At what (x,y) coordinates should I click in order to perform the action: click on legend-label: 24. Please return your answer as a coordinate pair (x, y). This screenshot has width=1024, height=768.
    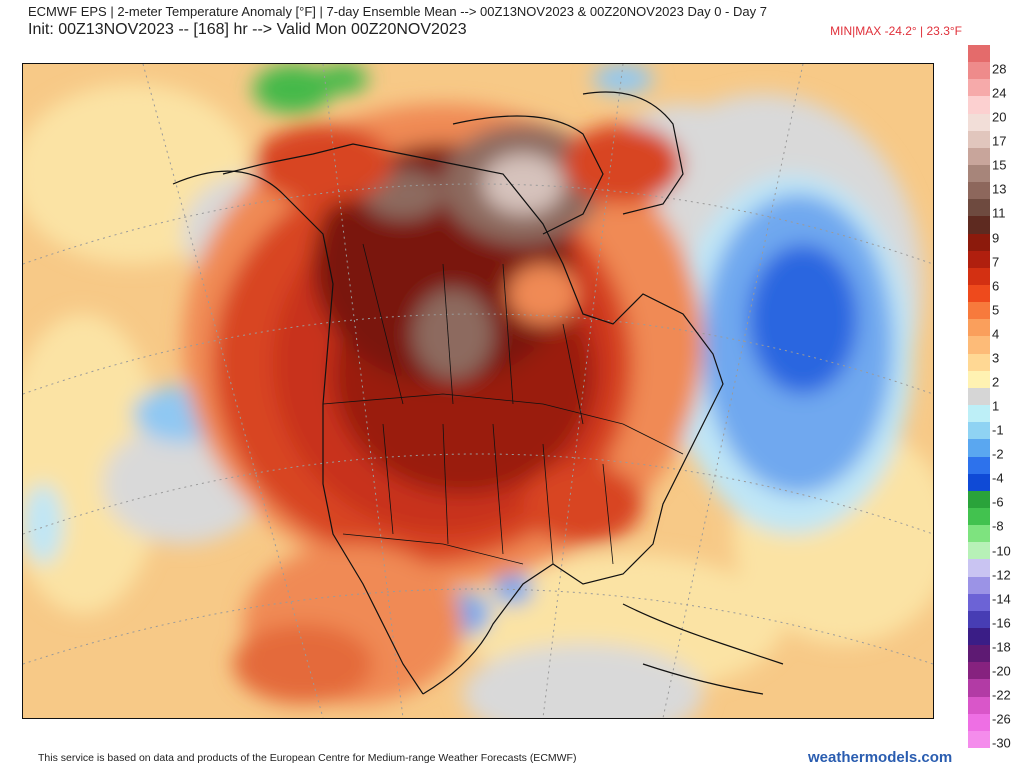
    Looking at the image, I should click on (999, 93).